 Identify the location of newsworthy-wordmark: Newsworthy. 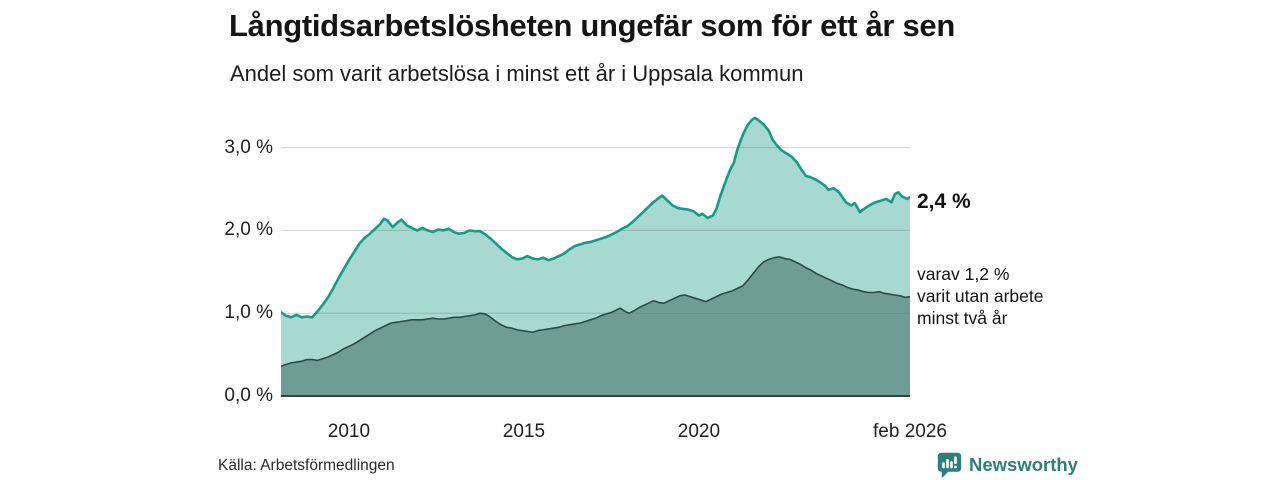
(1023, 464).